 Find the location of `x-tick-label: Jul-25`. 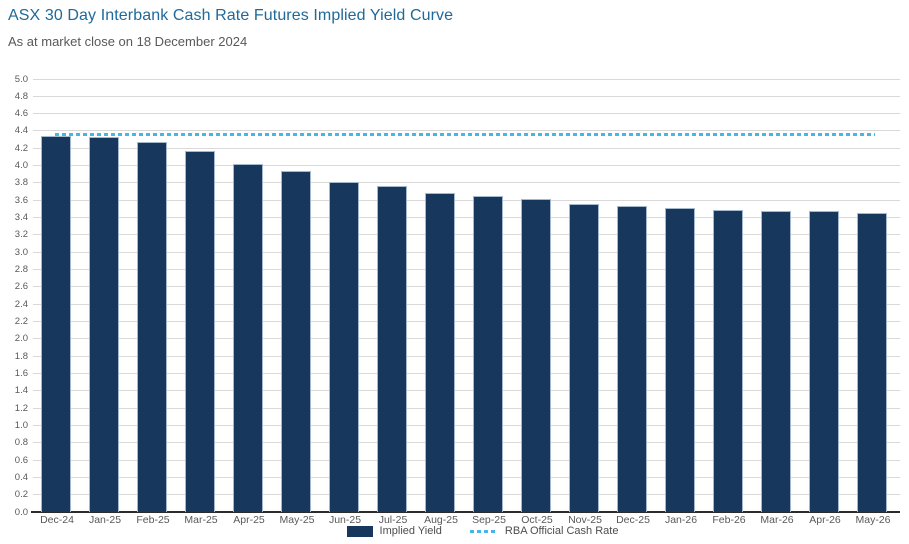

x-tick-label: Jul-25 is located at coordinates (393, 520).